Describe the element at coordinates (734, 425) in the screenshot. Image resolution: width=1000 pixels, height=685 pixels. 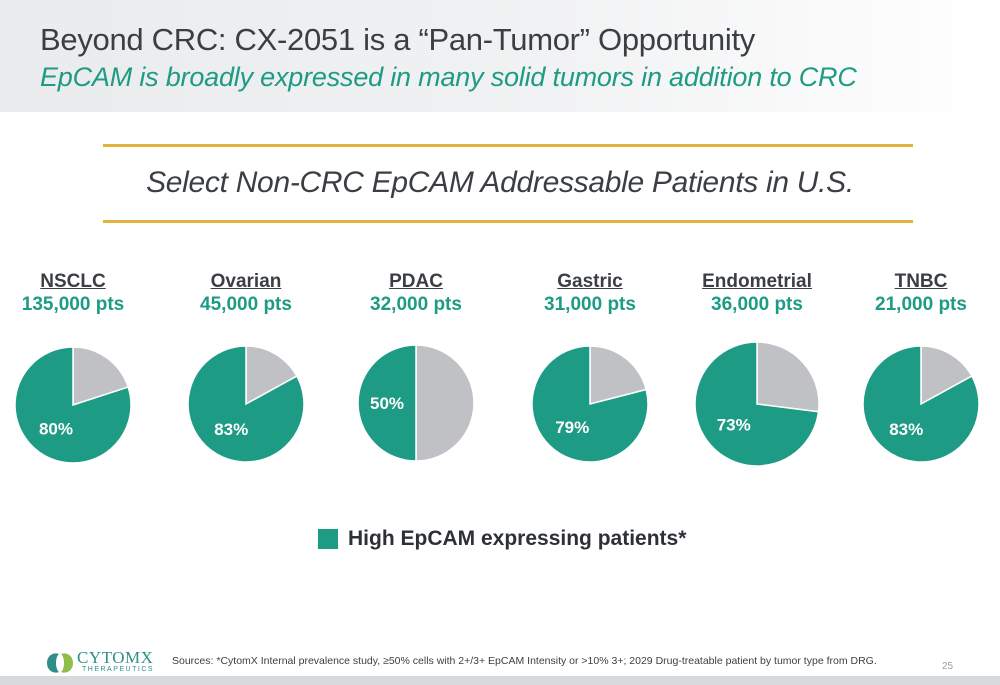
I see `pie-endometrial-percent-label: 73%` at that location.